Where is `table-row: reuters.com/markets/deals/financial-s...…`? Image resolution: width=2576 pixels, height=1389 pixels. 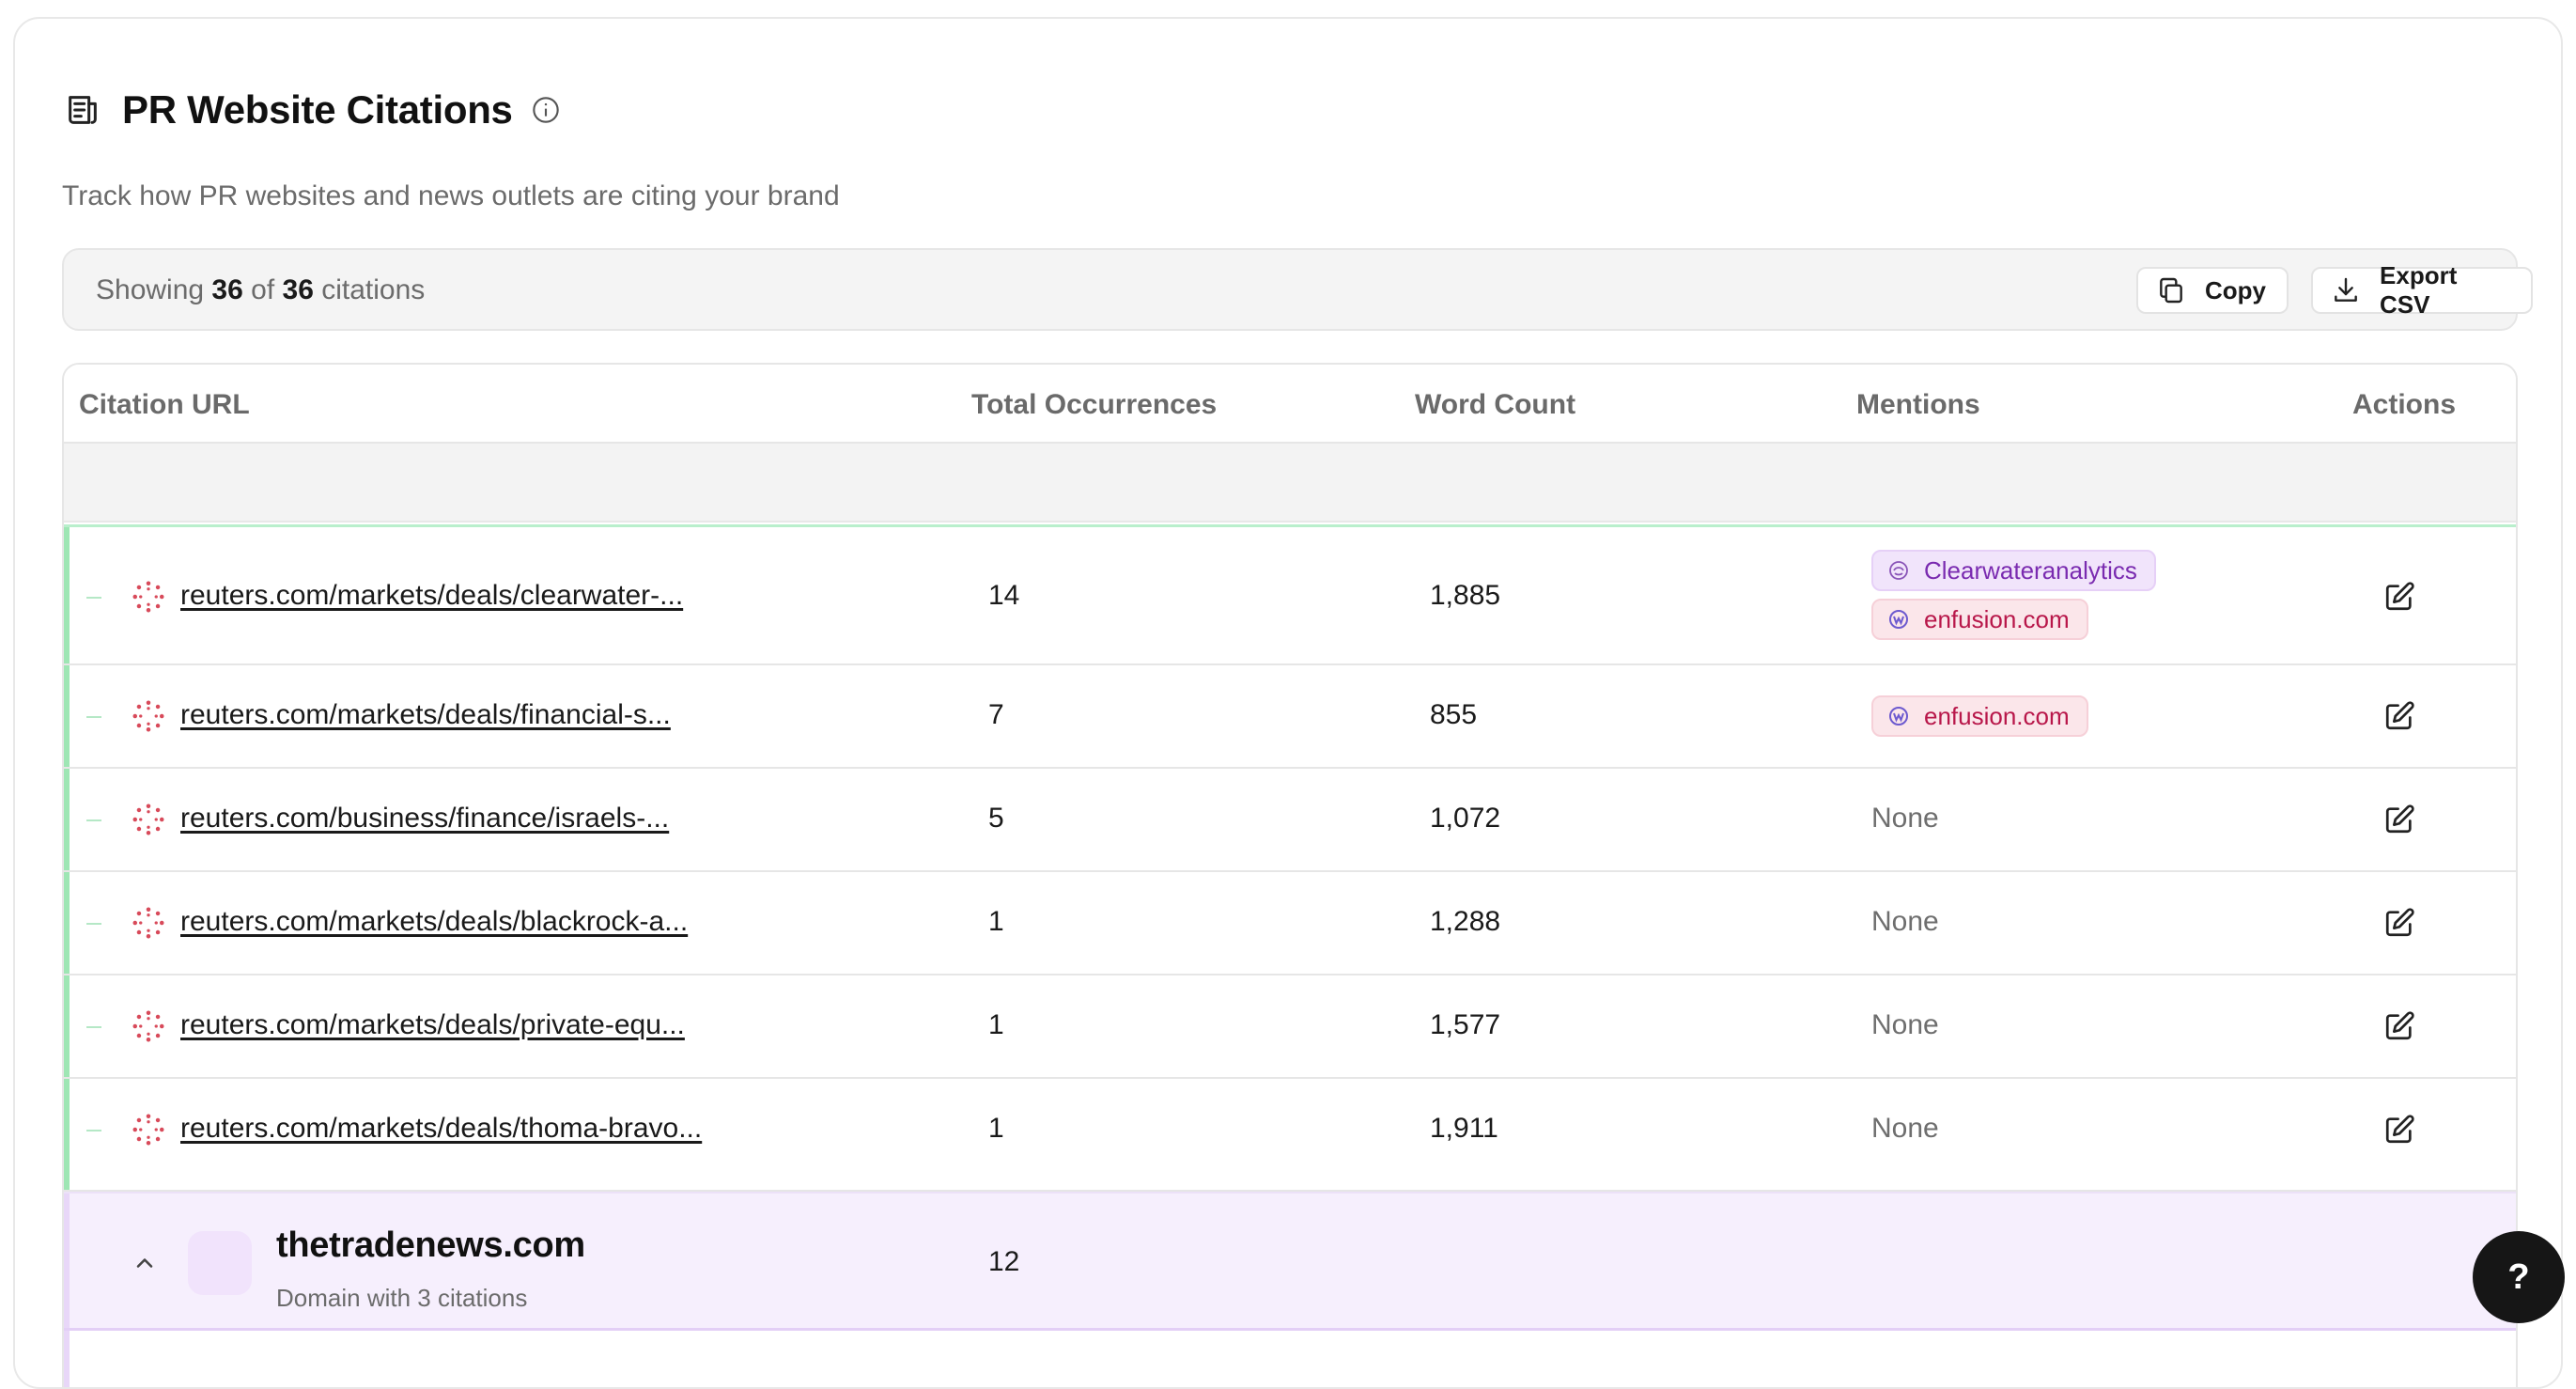
table-row: reuters.com/markets/deals/financial-s...… is located at coordinates (1290, 717).